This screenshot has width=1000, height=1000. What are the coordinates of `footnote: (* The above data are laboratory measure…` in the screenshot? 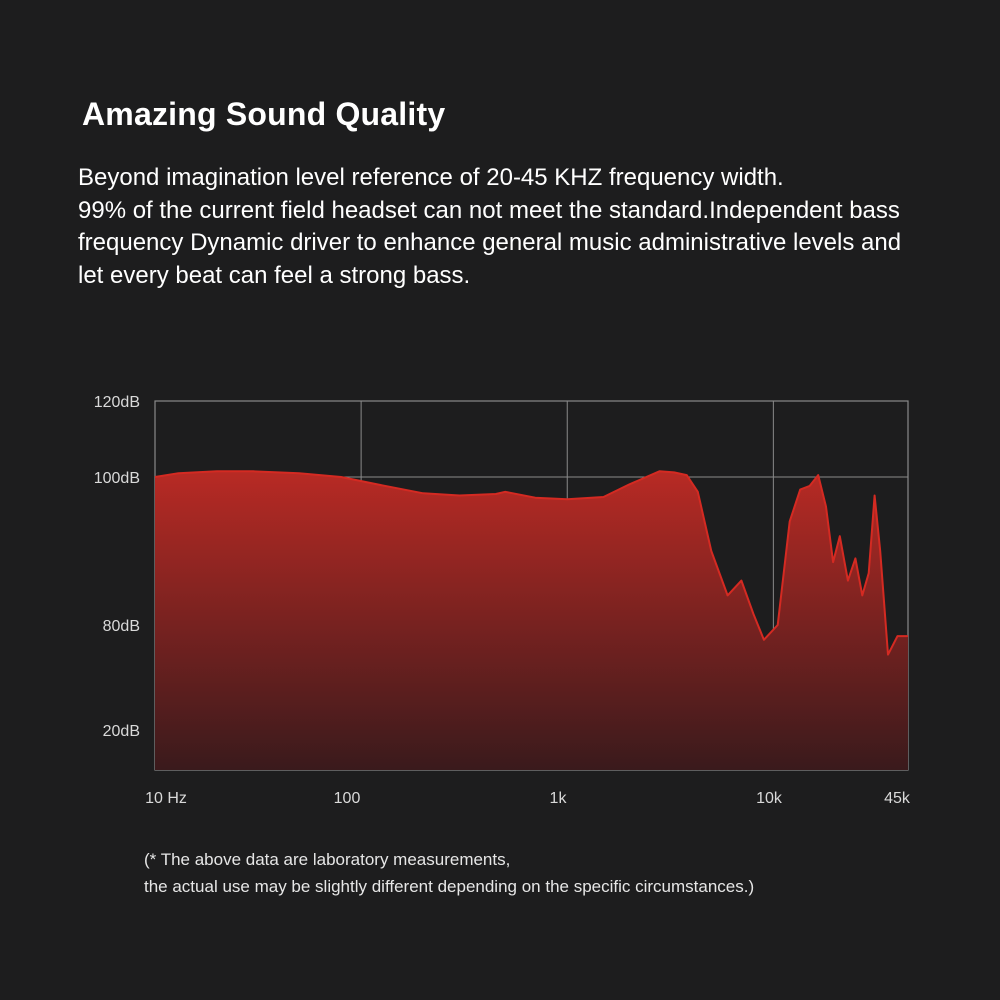 It's located at (449, 873).